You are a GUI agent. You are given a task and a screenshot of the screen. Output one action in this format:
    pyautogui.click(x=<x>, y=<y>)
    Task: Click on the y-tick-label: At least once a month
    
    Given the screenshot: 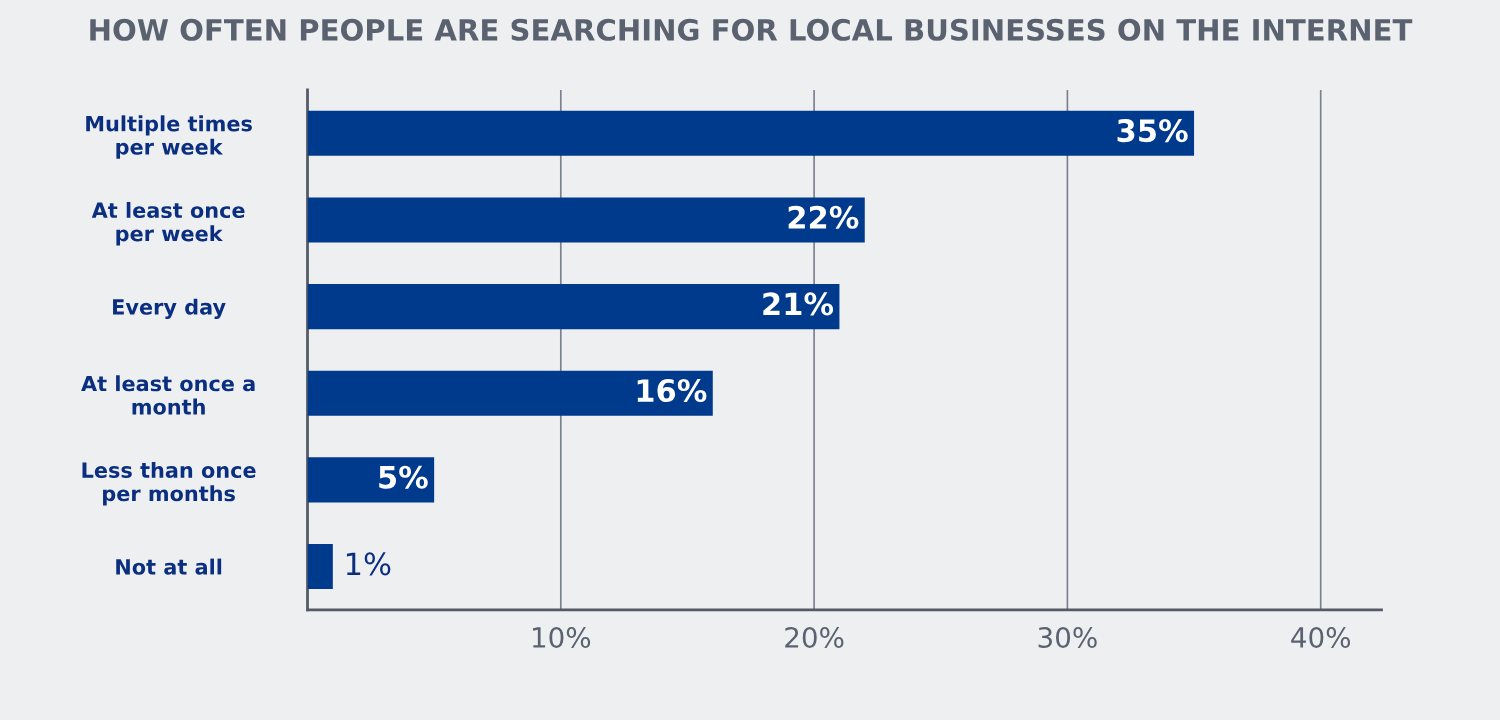 What is the action you would take?
    pyautogui.click(x=168, y=395)
    